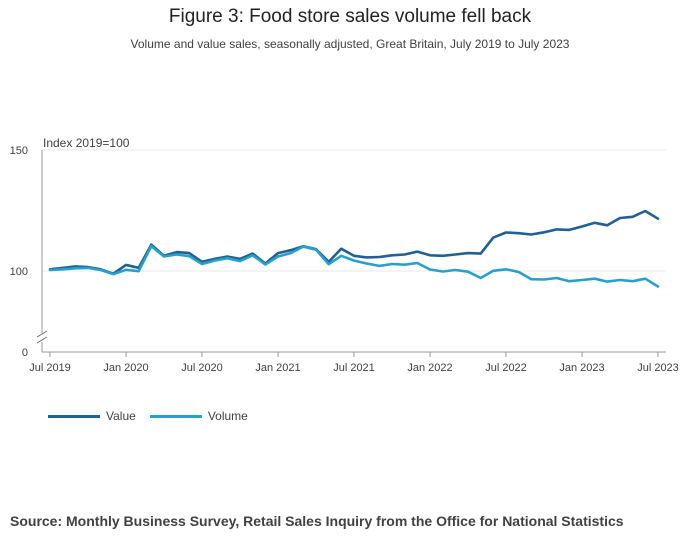 The width and height of the screenshot is (700, 549). Describe the element at coordinates (581, 368) in the screenshot. I see `x-tick-label: Jan 2023` at that location.